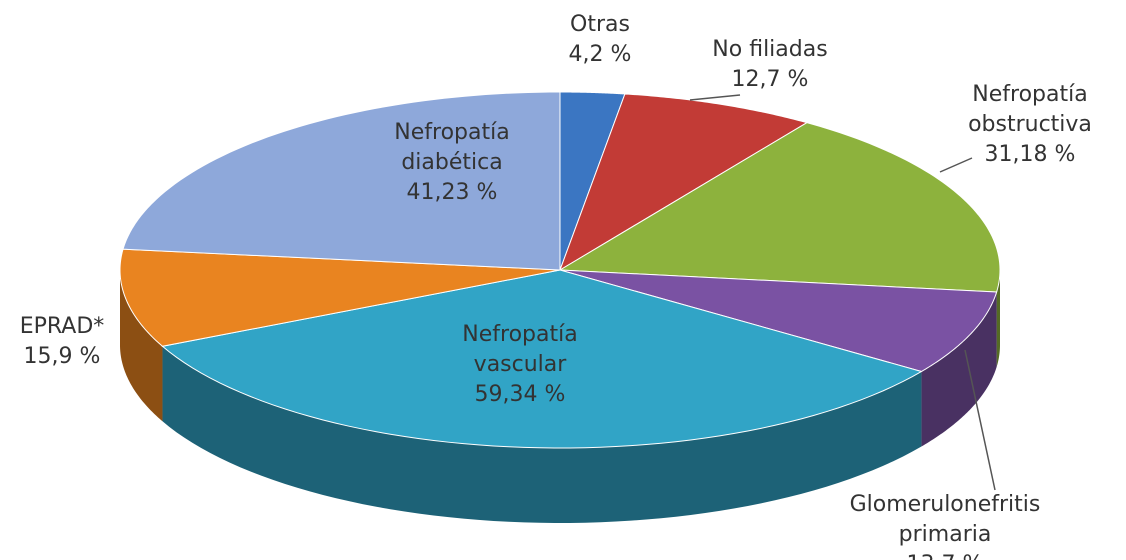  I want to click on category-label: Glomerulonefritis primaria, so click(945, 519).